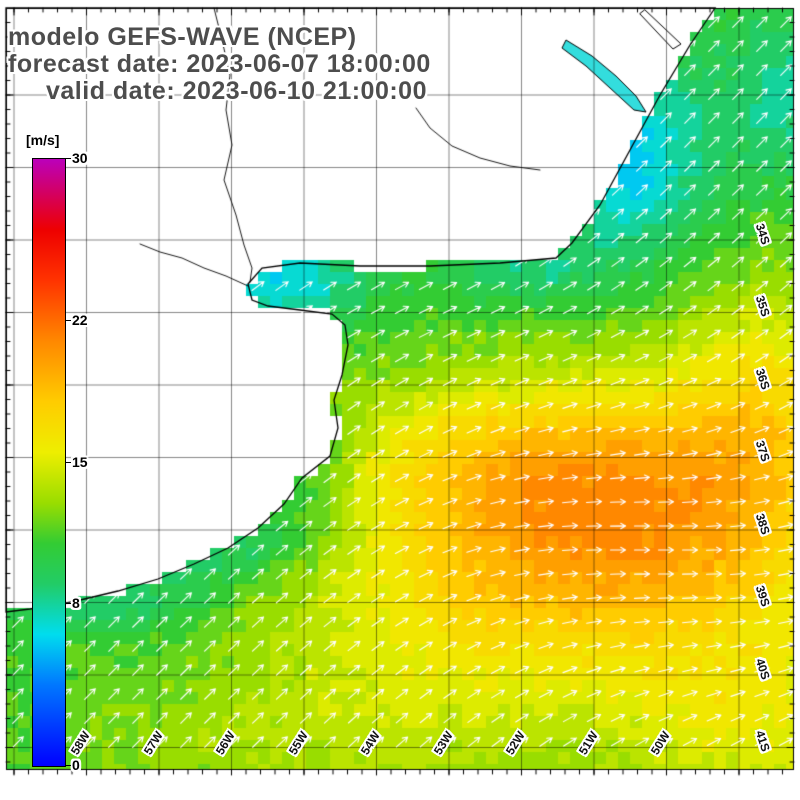  Describe the element at coordinates (80, 319) in the screenshot. I see `colorbar-tick-label: 22` at that location.